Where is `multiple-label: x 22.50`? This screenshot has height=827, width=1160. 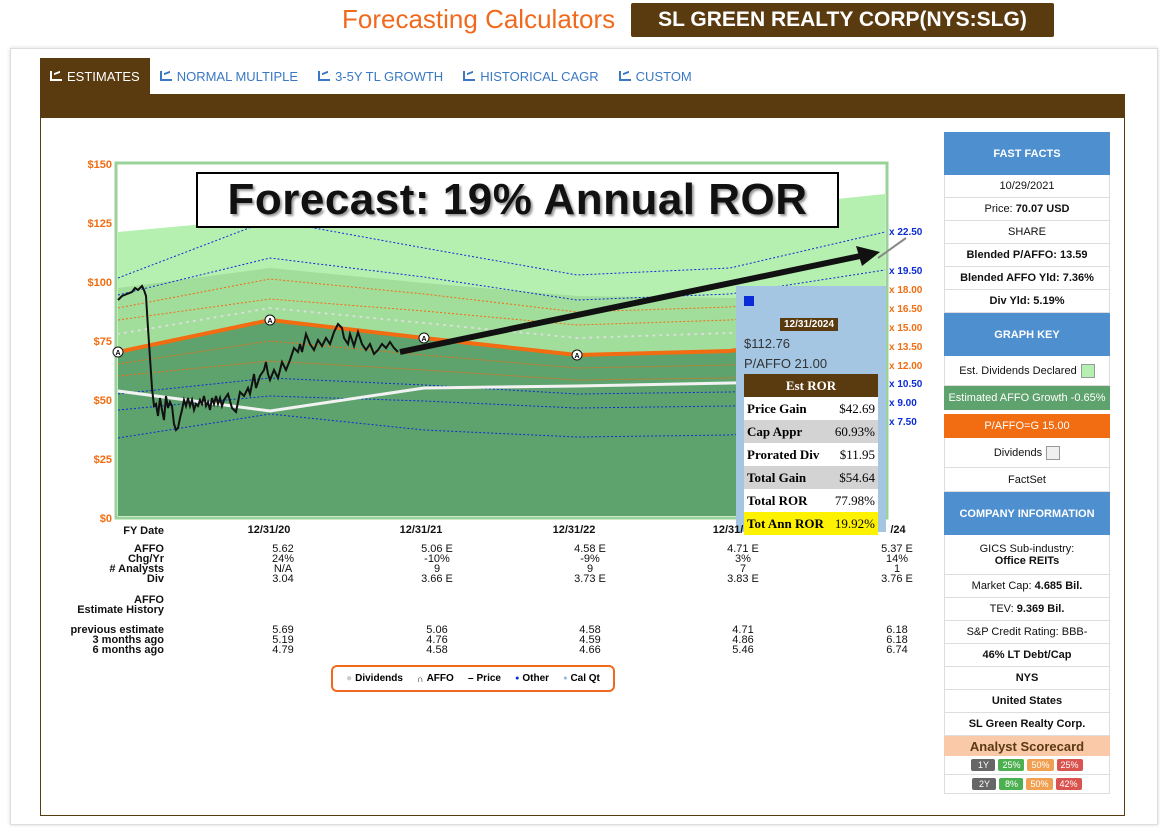 multiple-label: x 22.50 is located at coordinates (906, 232).